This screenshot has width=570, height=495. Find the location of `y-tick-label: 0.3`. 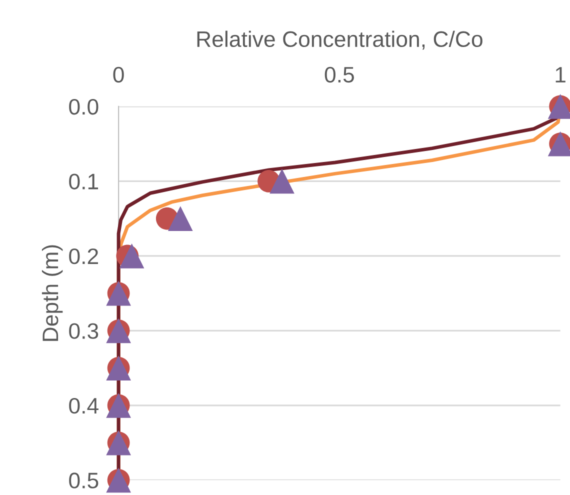

y-tick-label: 0.3 is located at coordinates (83, 331).